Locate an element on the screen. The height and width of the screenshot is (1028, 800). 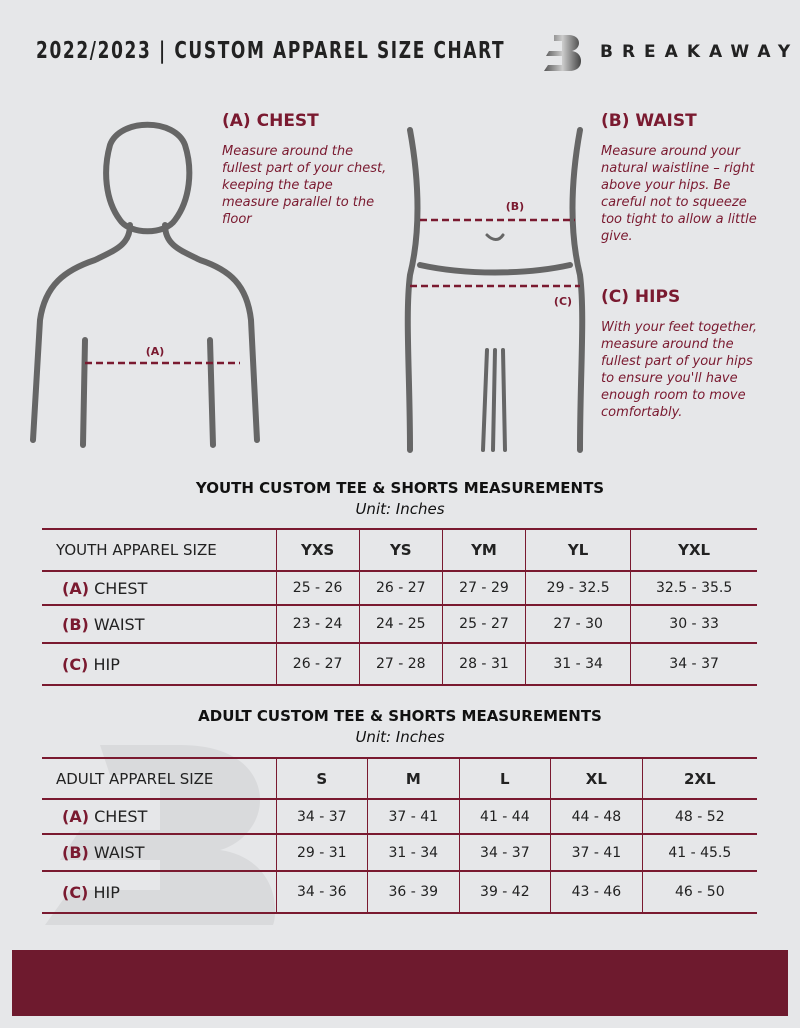
breakaway-logo-icon is located at coordinates (562, 53).